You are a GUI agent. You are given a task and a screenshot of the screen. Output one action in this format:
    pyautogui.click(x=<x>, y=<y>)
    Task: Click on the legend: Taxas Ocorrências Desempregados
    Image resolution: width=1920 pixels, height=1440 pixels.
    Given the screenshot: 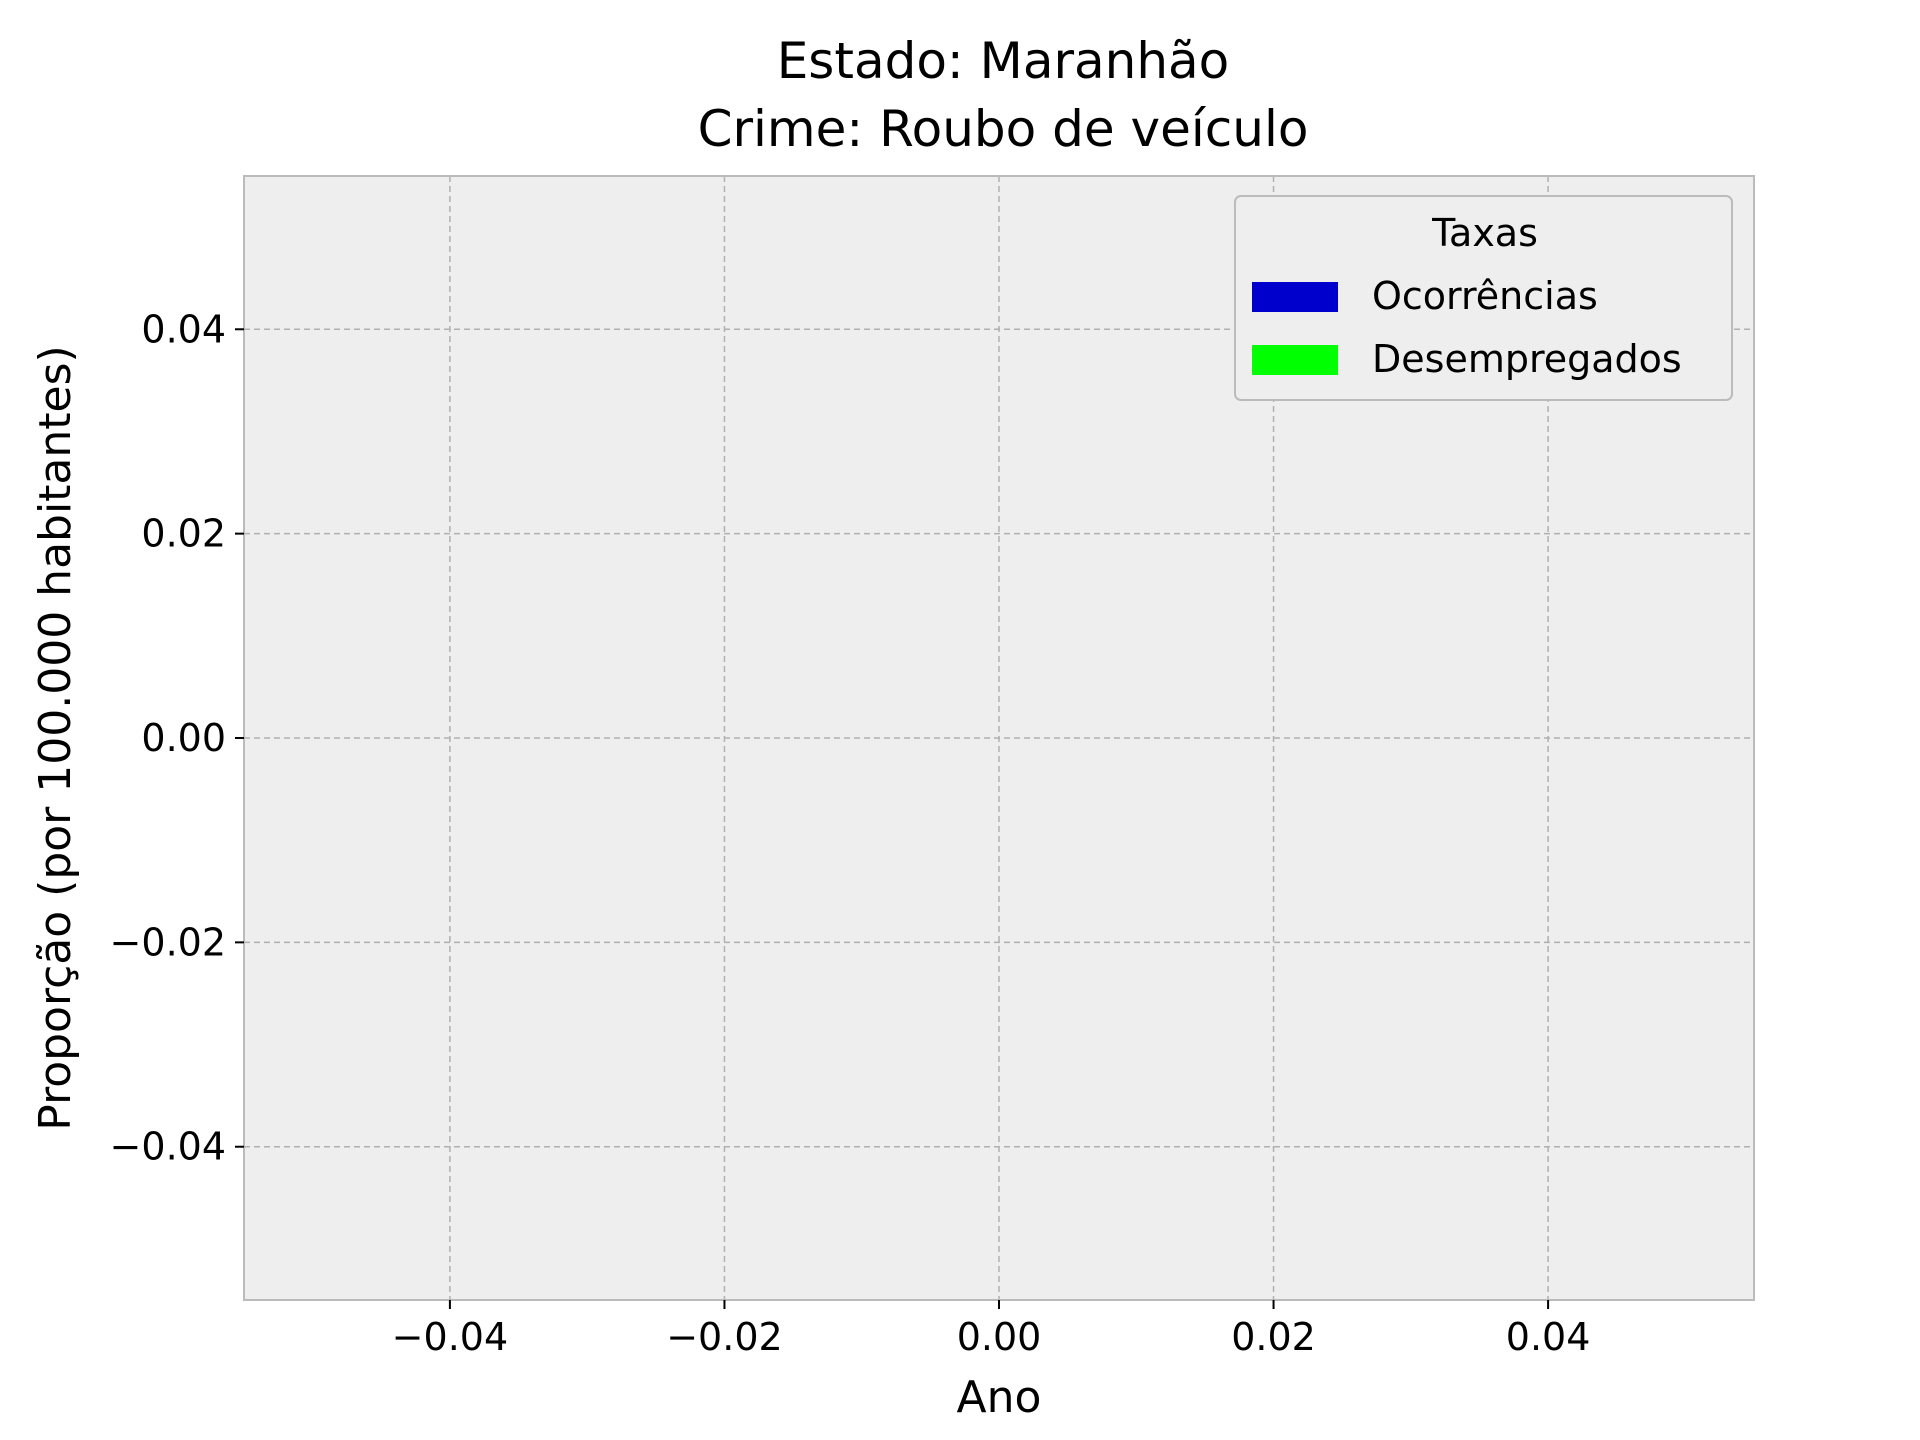 What is the action you would take?
    pyautogui.click(x=1483, y=298)
    